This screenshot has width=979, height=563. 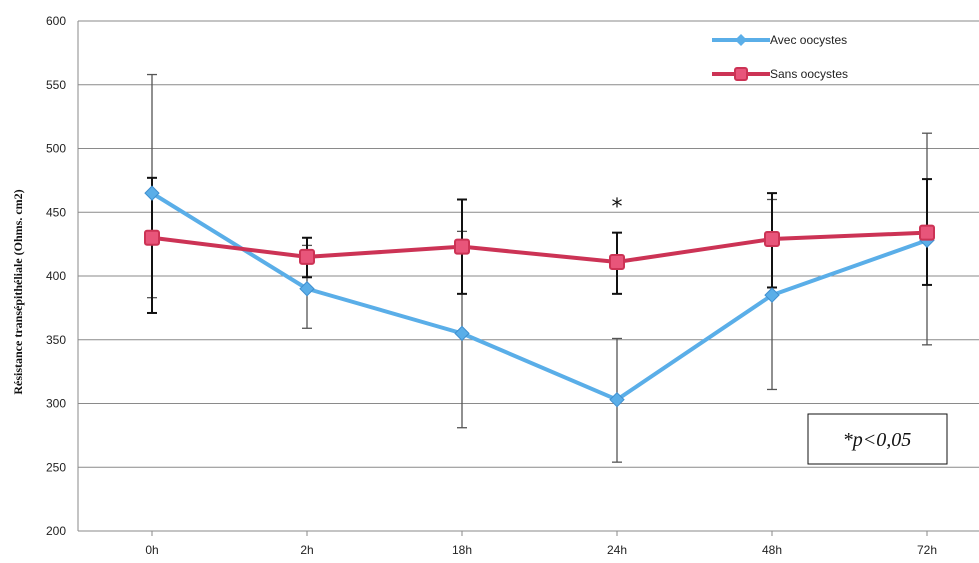 I want to click on pvalue-box-frame, so click(x=877, y=439).